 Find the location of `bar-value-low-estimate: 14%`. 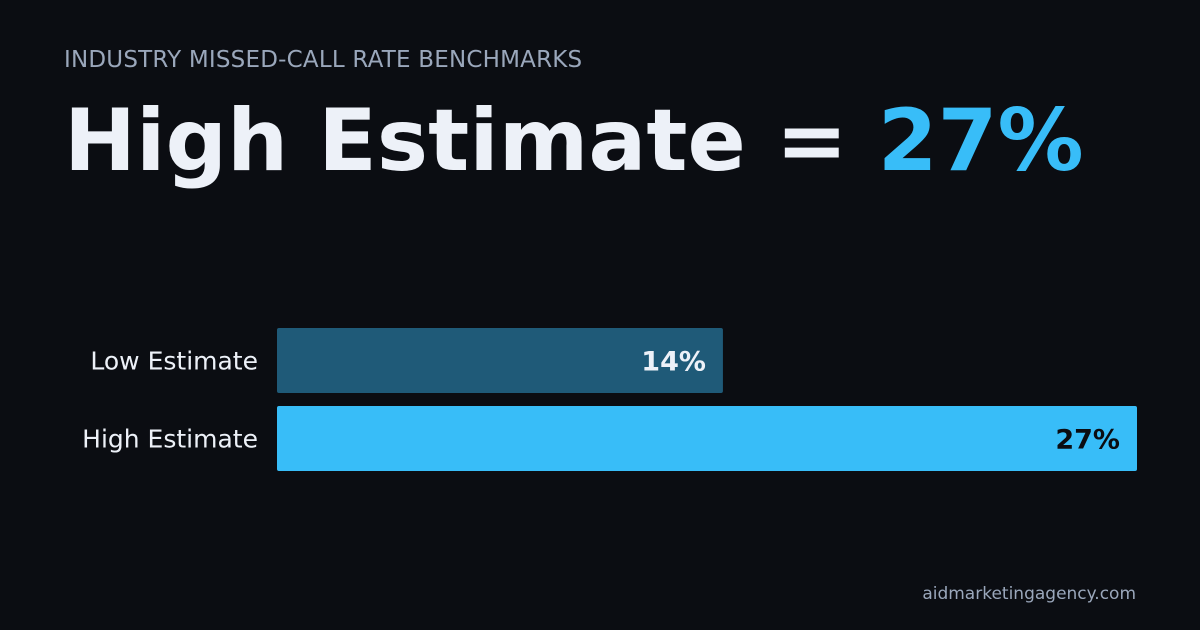

bar-value-low-estimate: 14% is located at coordinates (673, 362).